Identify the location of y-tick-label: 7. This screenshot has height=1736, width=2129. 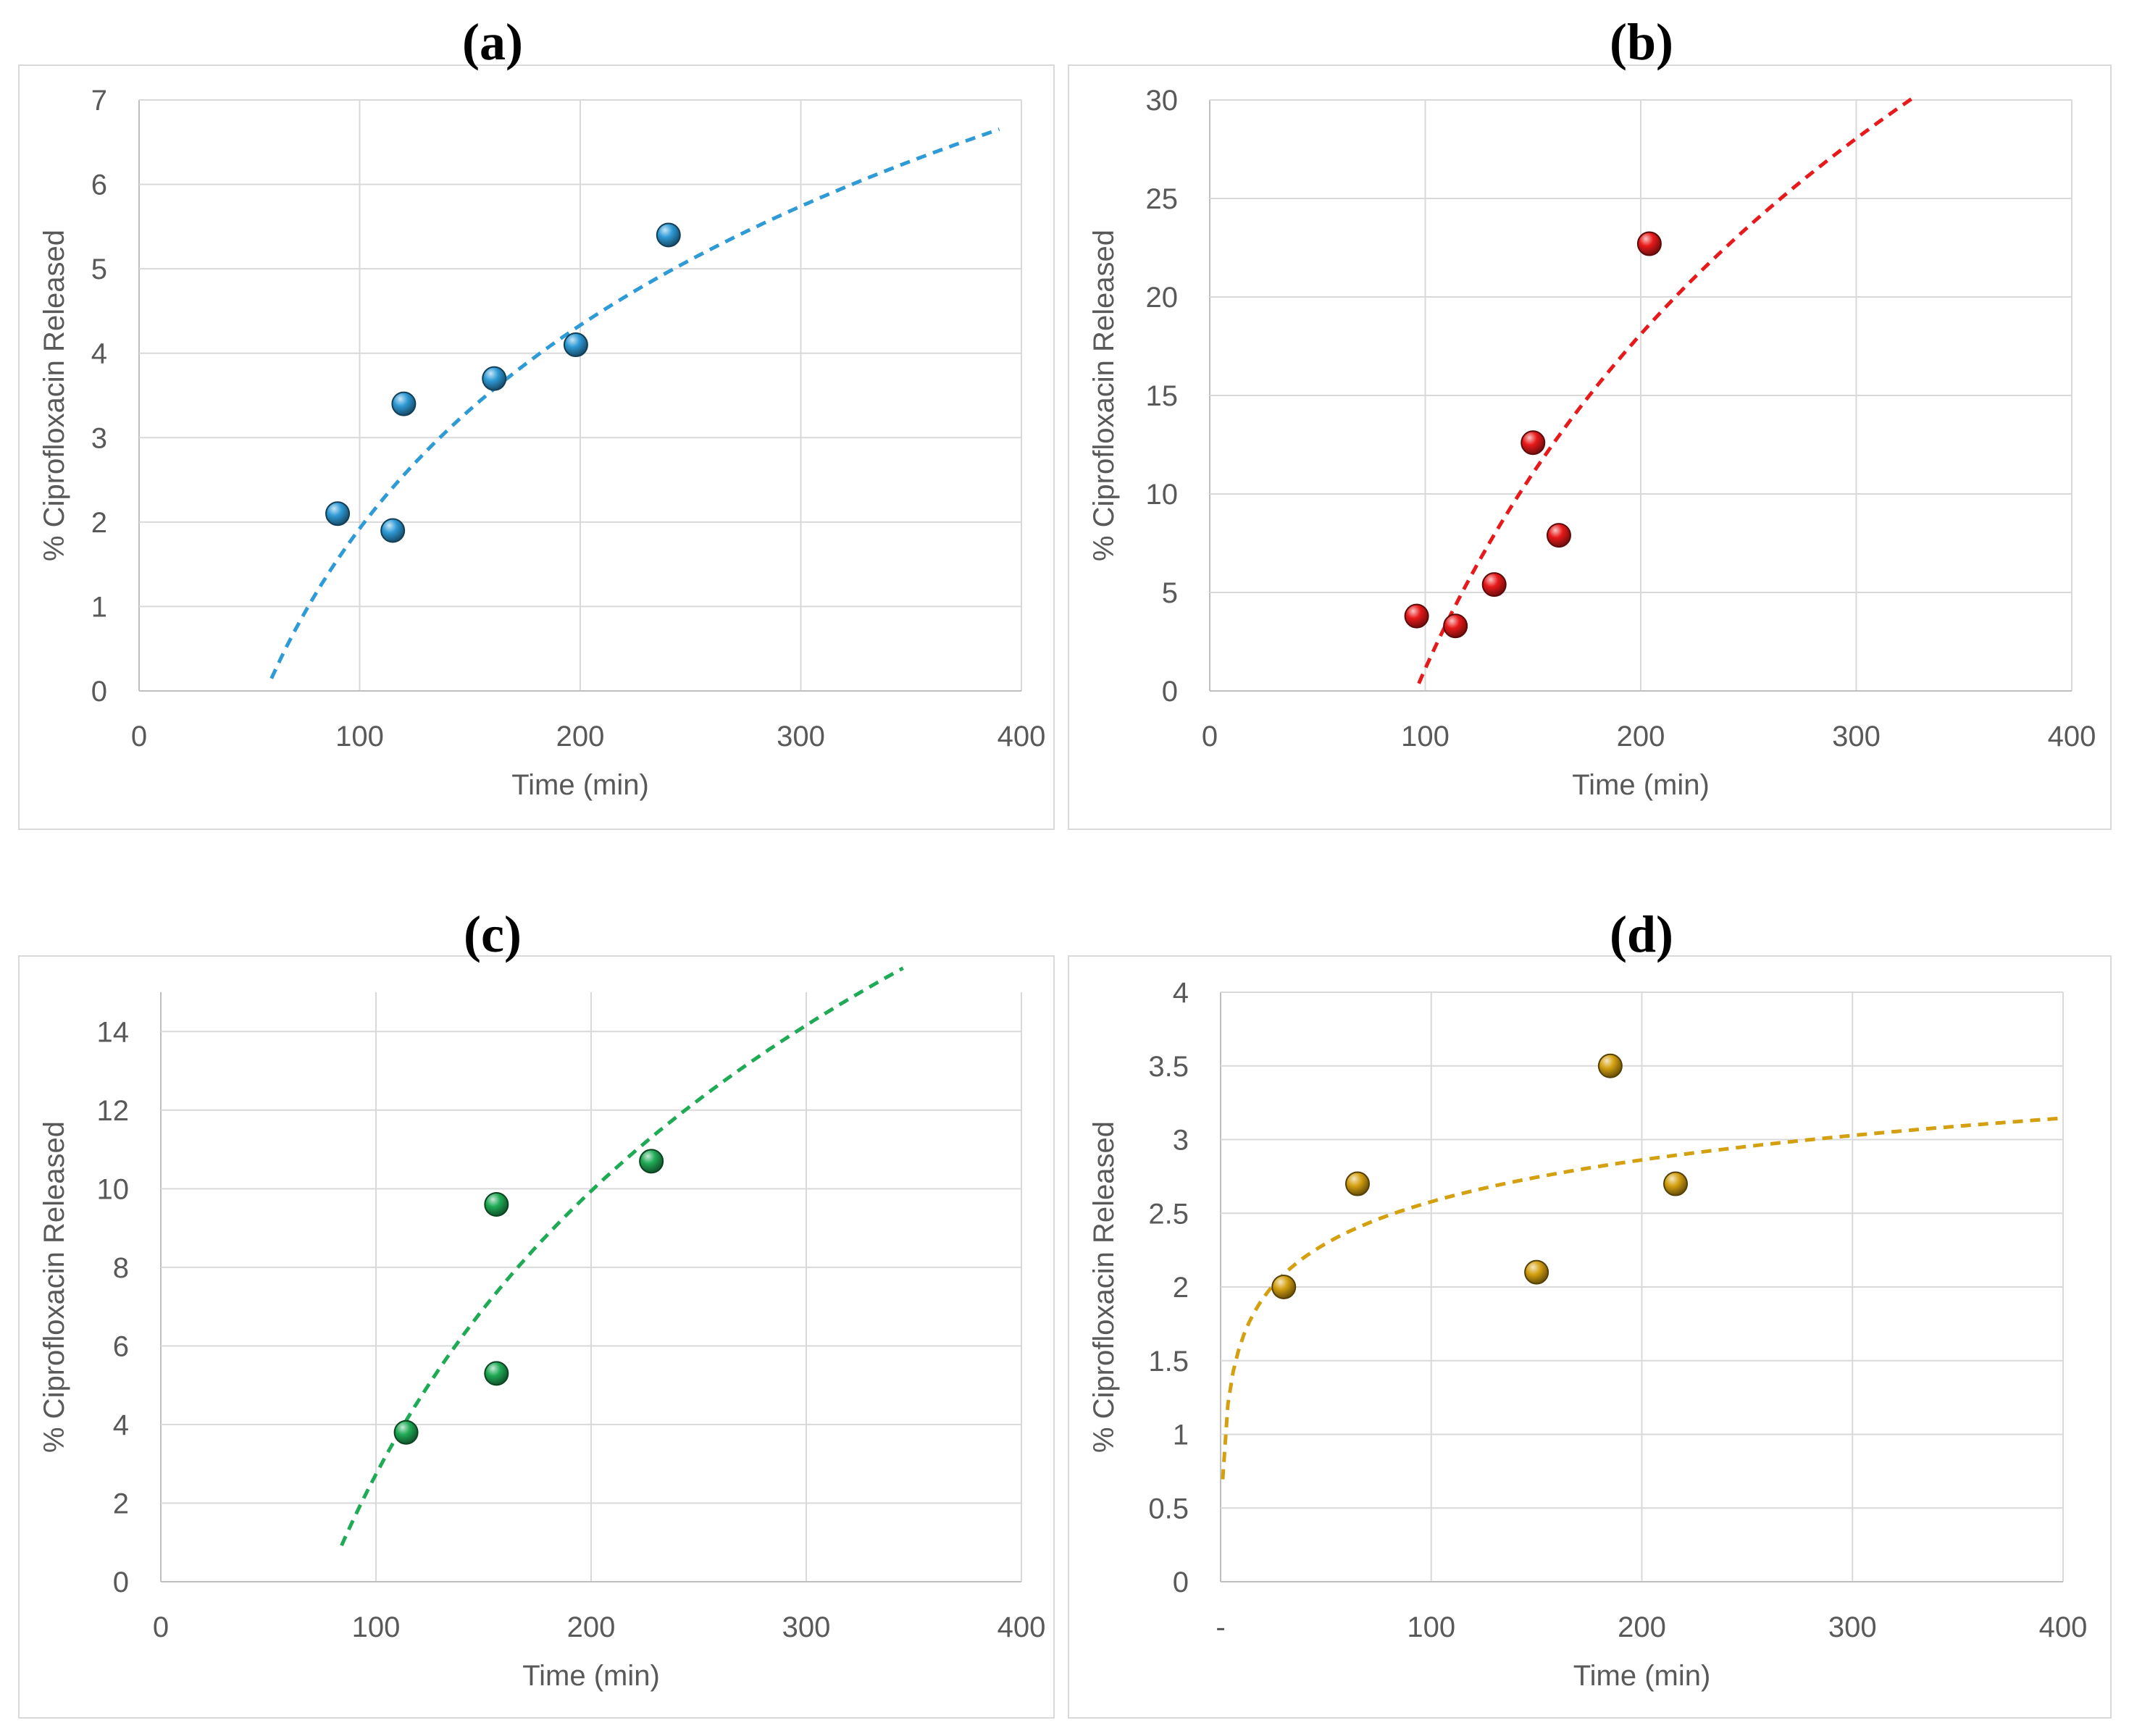
(99, 101).